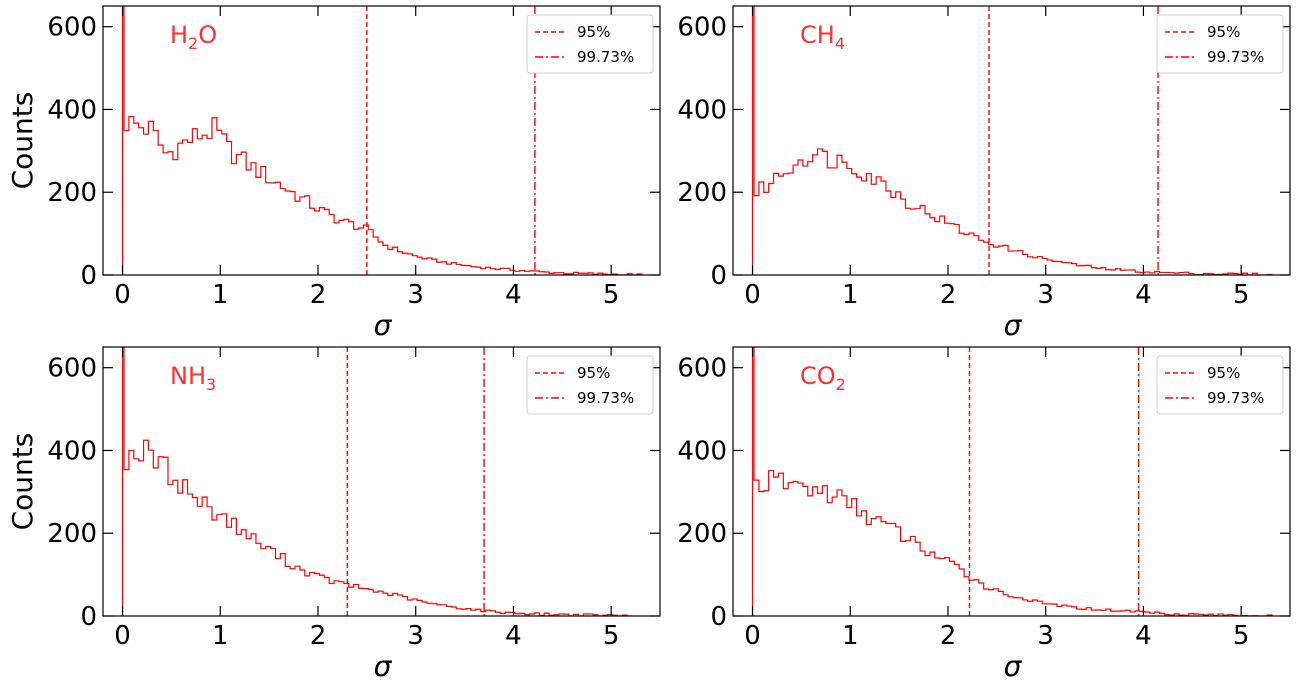  I want to click on species-main: CH, so click(817, 35).